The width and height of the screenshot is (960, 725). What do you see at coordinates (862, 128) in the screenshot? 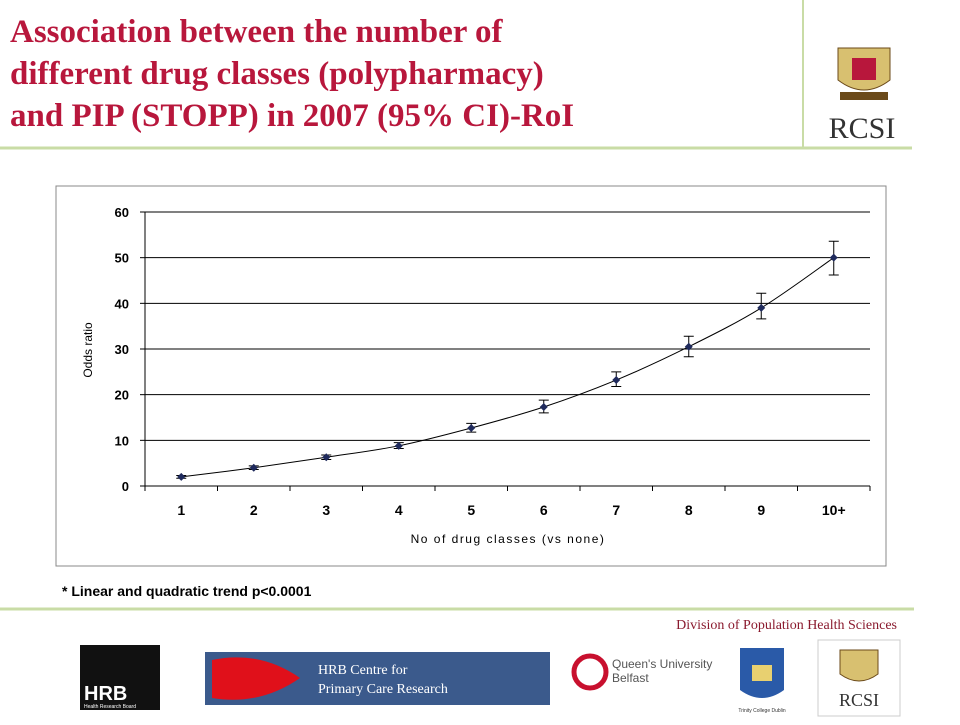
I see `top-logo-text: RCSI` at bounding box center [862, 128].